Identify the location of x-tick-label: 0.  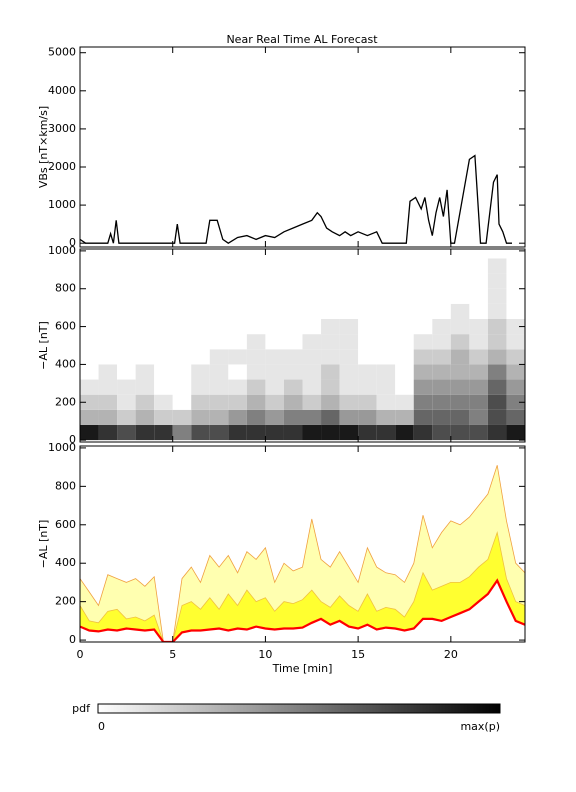
(80, 654).